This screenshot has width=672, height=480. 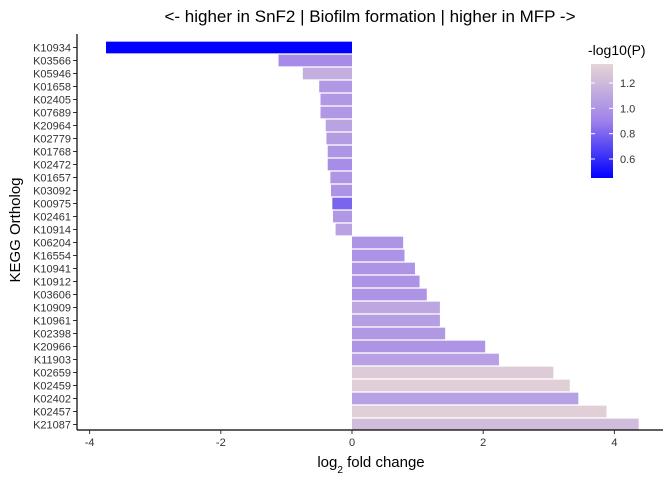 I want to click on bar-K21087, so click(x=495, y=424).